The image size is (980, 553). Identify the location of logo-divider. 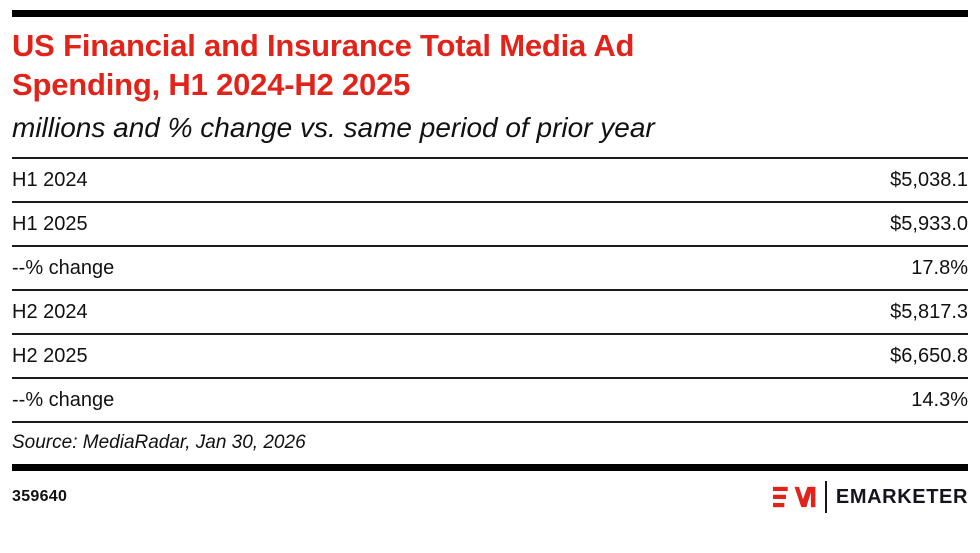
(825, 497).